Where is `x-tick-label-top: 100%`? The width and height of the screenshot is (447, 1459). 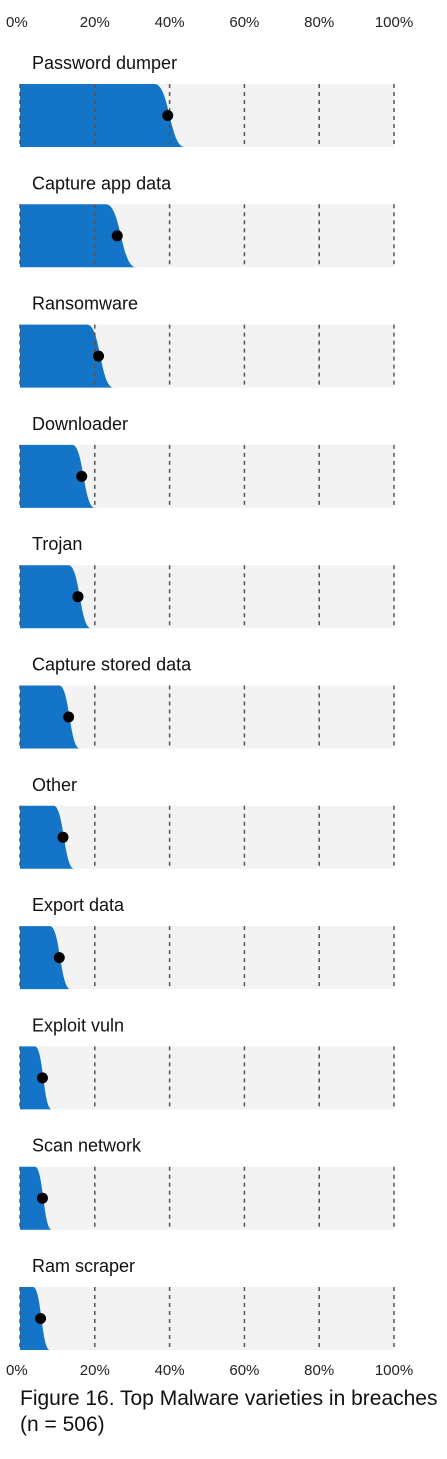 x-tick-label-top: 100% is located at coordinates (394, 22).